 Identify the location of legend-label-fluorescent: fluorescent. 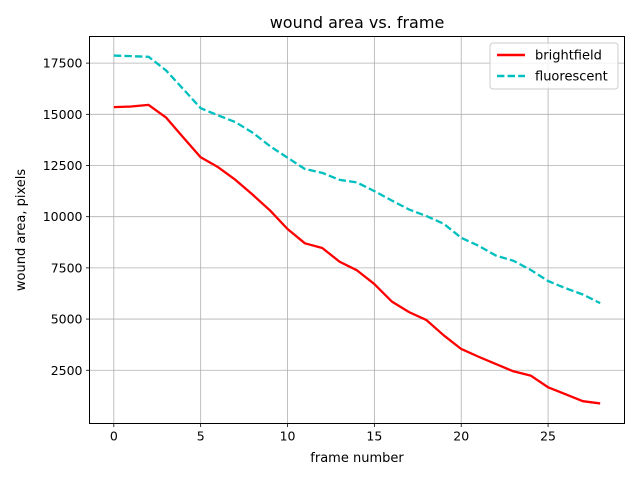
(571, 77).